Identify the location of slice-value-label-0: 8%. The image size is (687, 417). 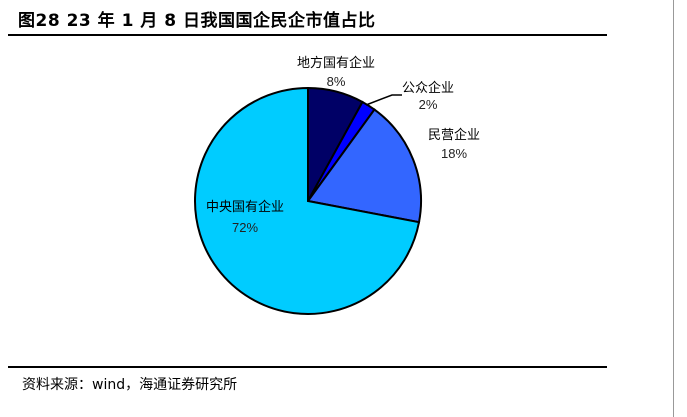
(336, 81).